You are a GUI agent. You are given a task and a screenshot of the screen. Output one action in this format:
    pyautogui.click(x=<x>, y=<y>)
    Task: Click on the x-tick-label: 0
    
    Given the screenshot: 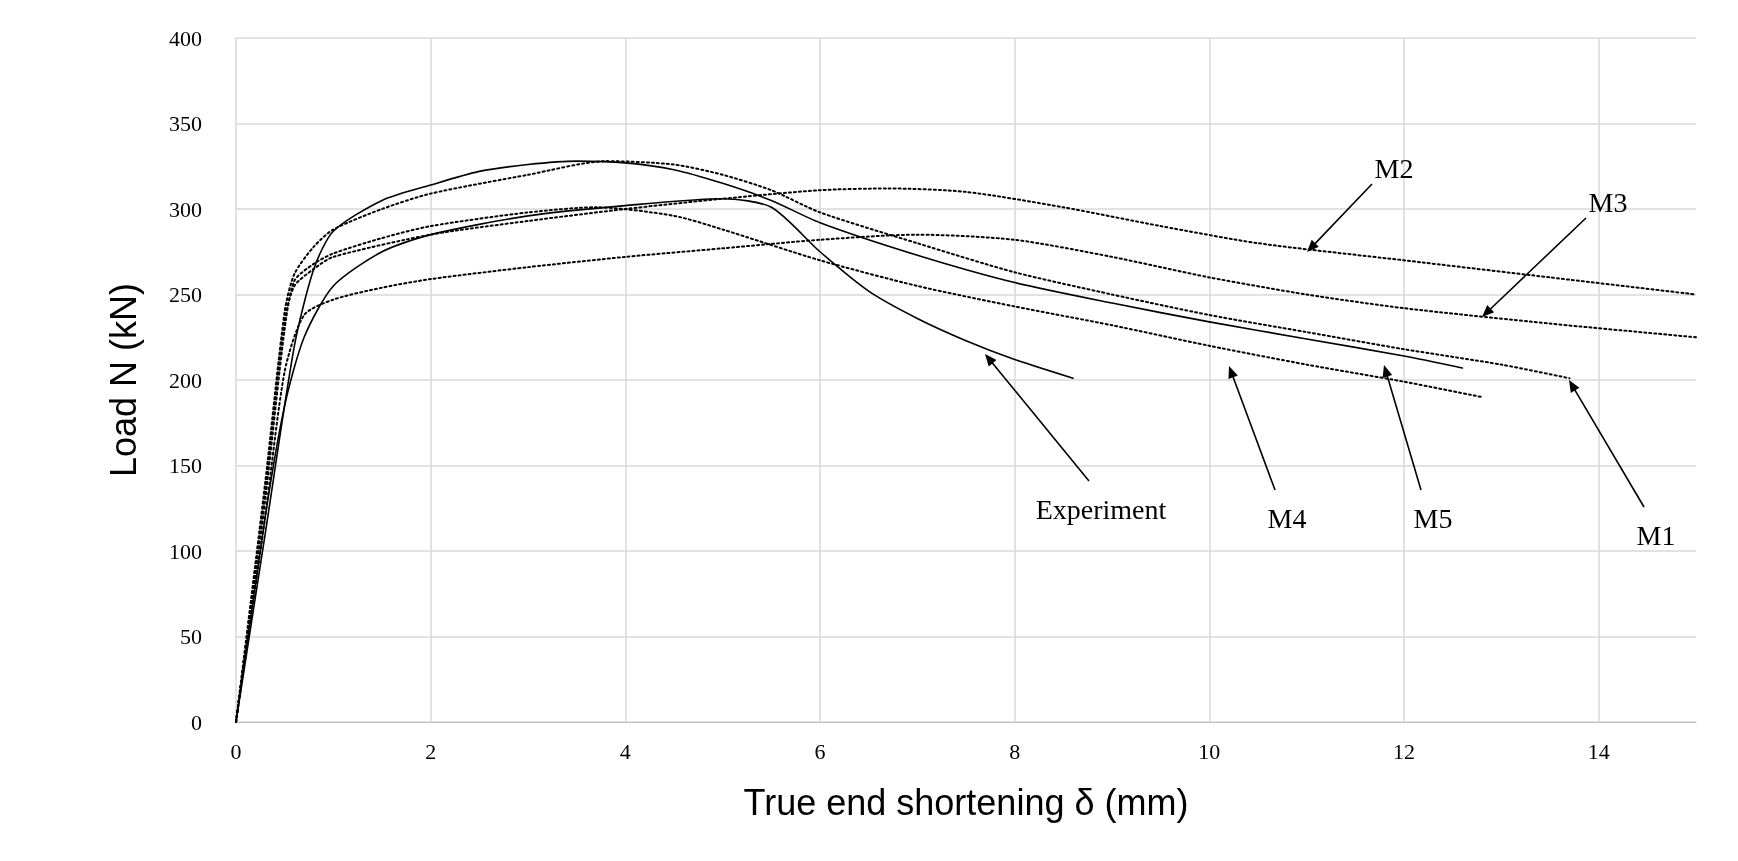 What is the action you would take?
    pyautogui.click(x=236, y=751)
    